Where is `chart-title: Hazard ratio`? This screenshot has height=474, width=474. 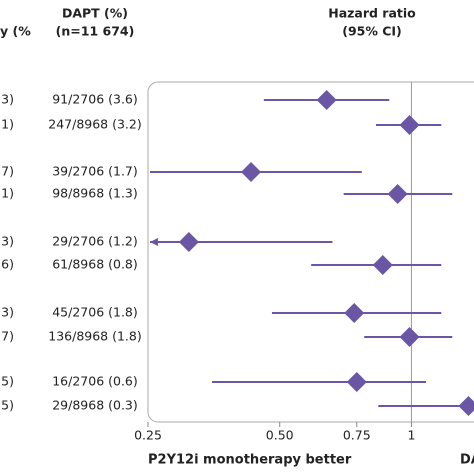
chart-title: Hazard ratio is located at coordinates (372, 13).